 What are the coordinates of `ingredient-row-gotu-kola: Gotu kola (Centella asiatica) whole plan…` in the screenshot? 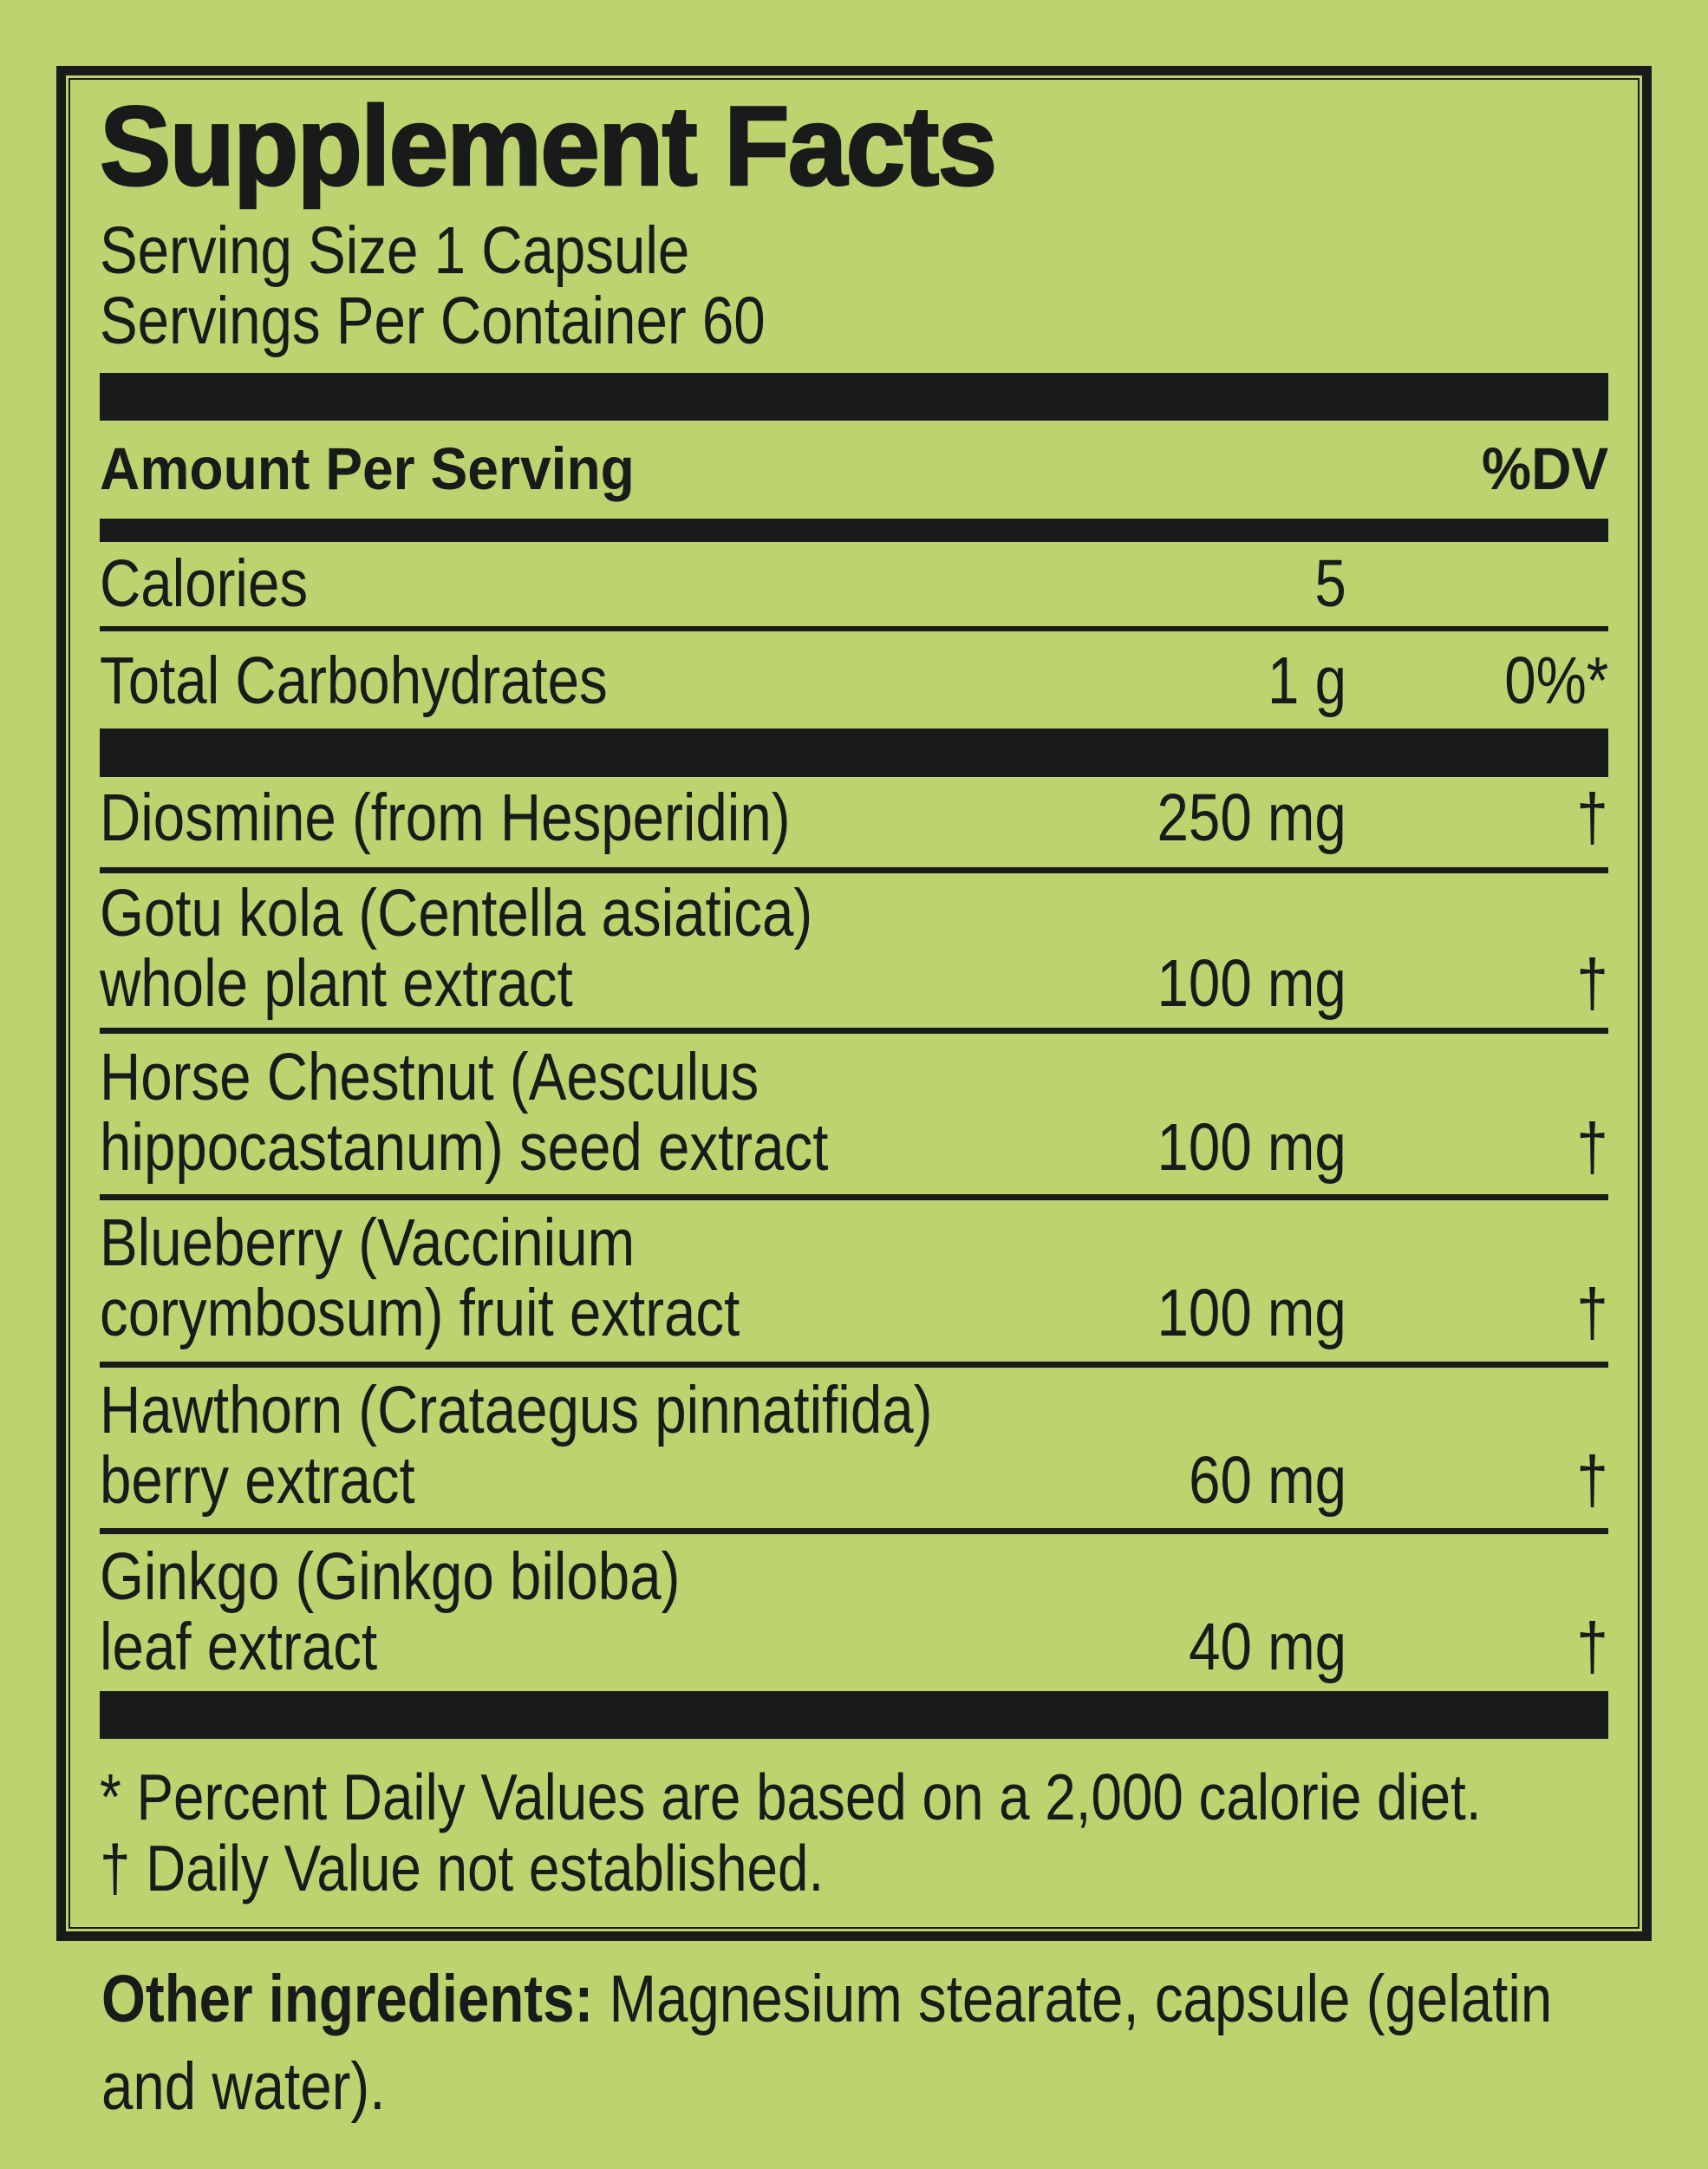 It's located at (854, 949).